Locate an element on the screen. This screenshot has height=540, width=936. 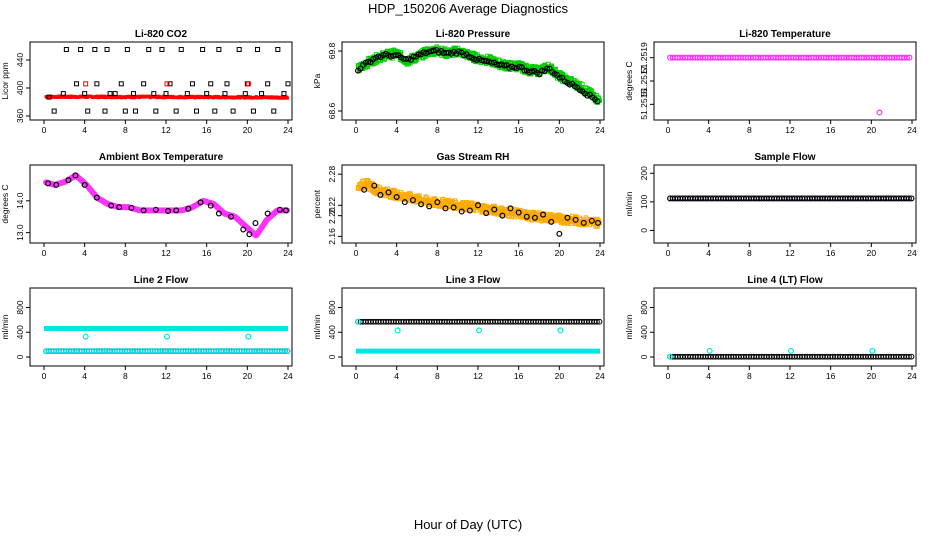
series-sample-flow-averages is located at coordinates (791, 198).